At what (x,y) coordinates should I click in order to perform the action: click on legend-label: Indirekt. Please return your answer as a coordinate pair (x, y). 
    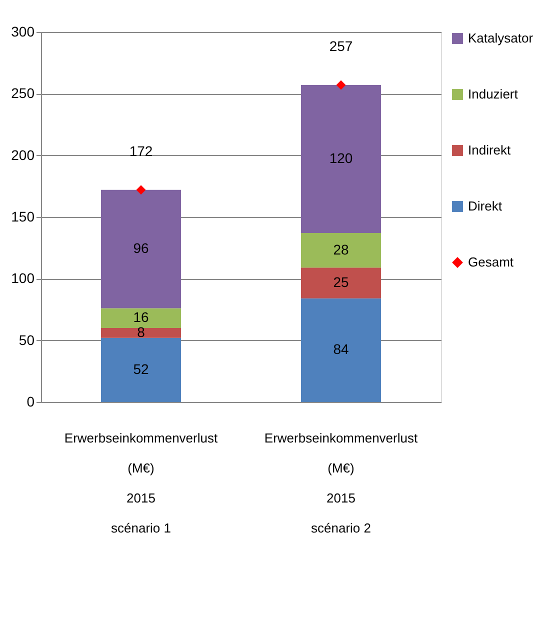
    Looking at the image, I should click on (490, 150).